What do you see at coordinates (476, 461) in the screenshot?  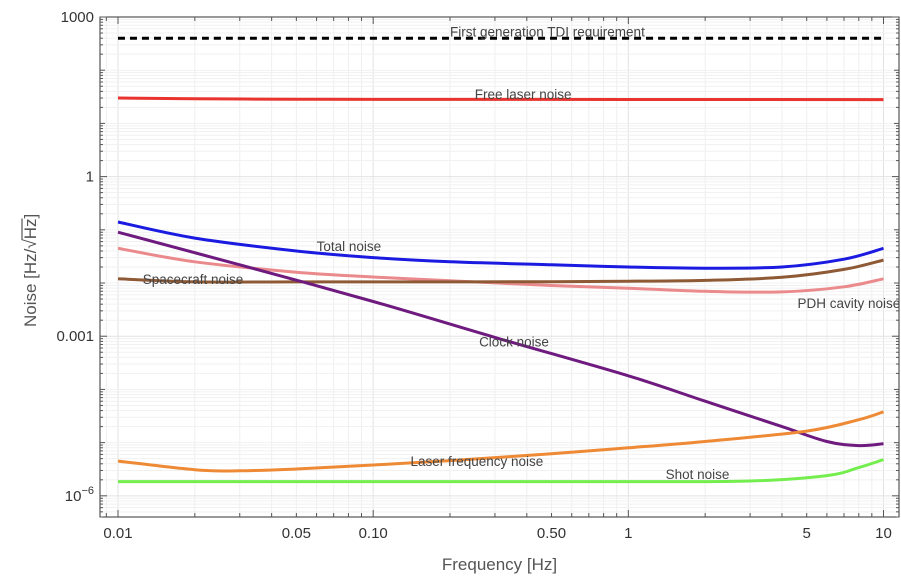 I see `series-label-6: Laser frequency noise` at bounding box center [476, 461].